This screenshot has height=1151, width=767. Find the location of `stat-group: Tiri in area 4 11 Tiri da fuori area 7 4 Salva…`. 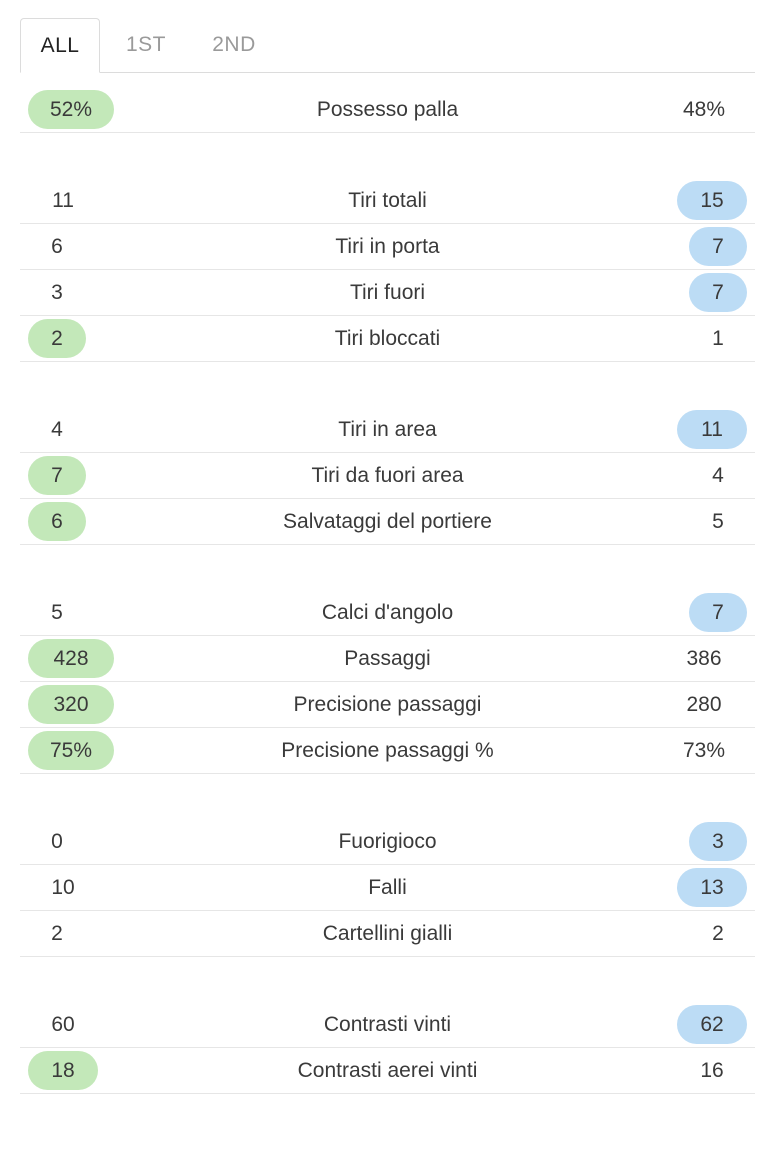

stat-group: Tiri in area 4 11 Tiri da fuori area 7 4 Salva… is located at coordinates (387, 476).